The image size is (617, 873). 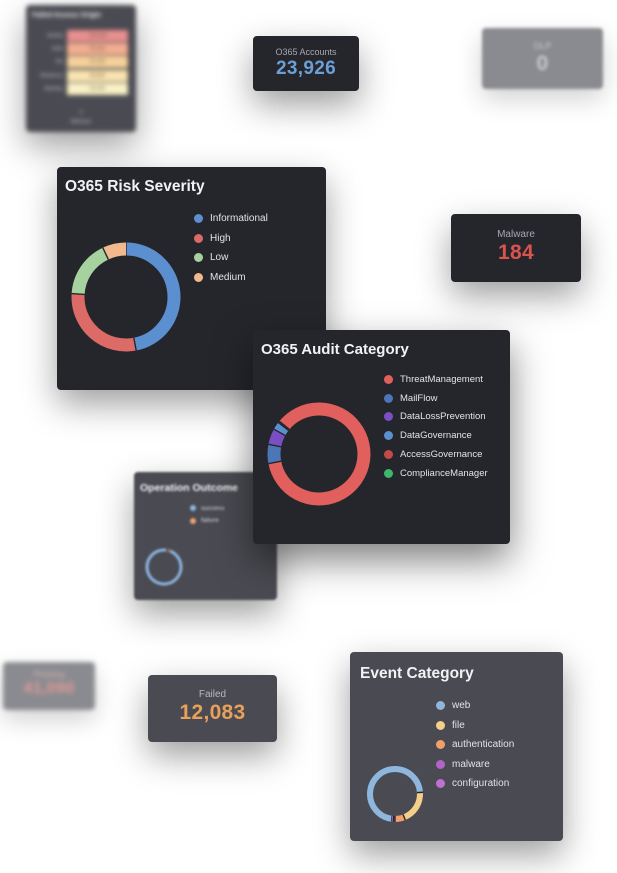 What do you see at coordinates (153, 296) in the screenshot?
I see `donut-segment-informational` at bounding box center [153, 296].